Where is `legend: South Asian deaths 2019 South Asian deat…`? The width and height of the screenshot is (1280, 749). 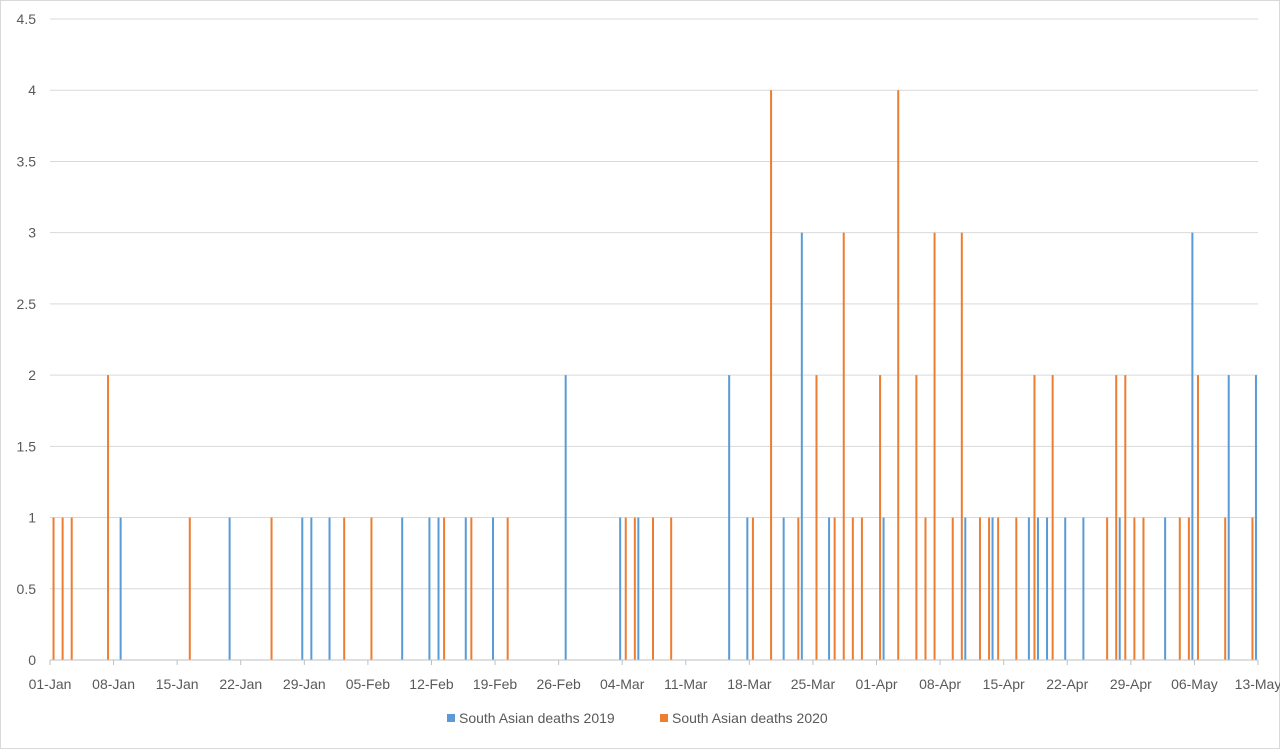 legend: South Asian deaths 2019 South Asian deat… is located at coordinates (637, 718).